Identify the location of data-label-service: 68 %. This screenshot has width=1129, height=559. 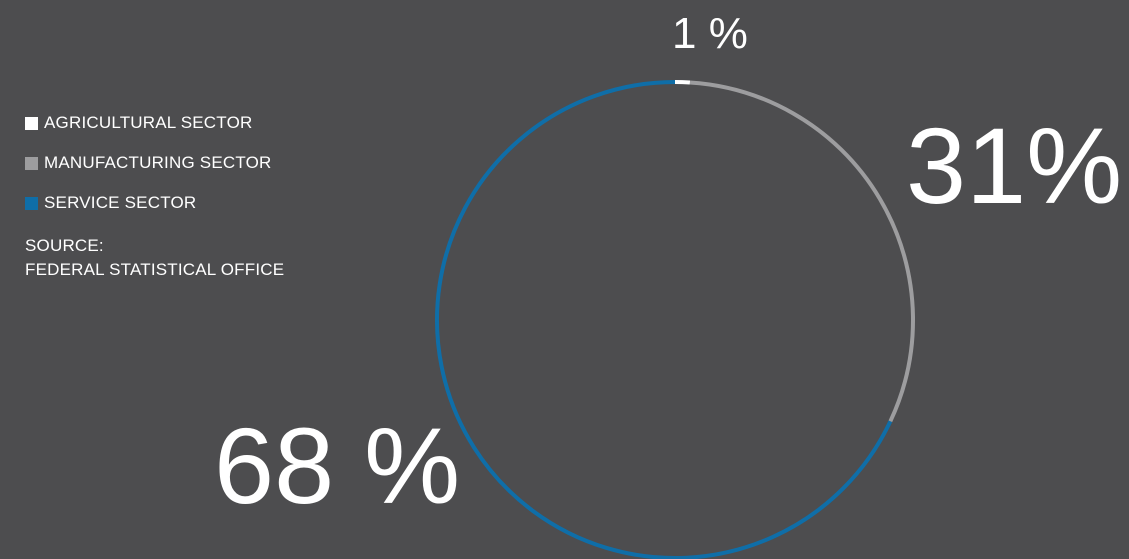
(337, 465).